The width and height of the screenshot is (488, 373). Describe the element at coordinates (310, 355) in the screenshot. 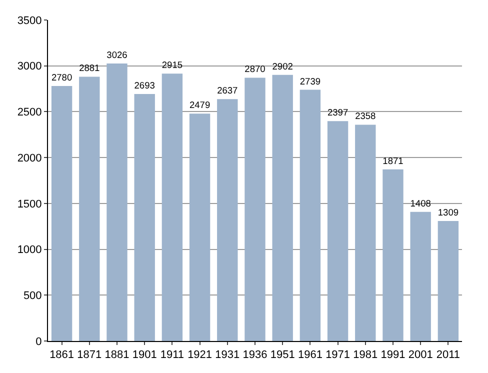

I see `x-tick-label: 1961` at that location.